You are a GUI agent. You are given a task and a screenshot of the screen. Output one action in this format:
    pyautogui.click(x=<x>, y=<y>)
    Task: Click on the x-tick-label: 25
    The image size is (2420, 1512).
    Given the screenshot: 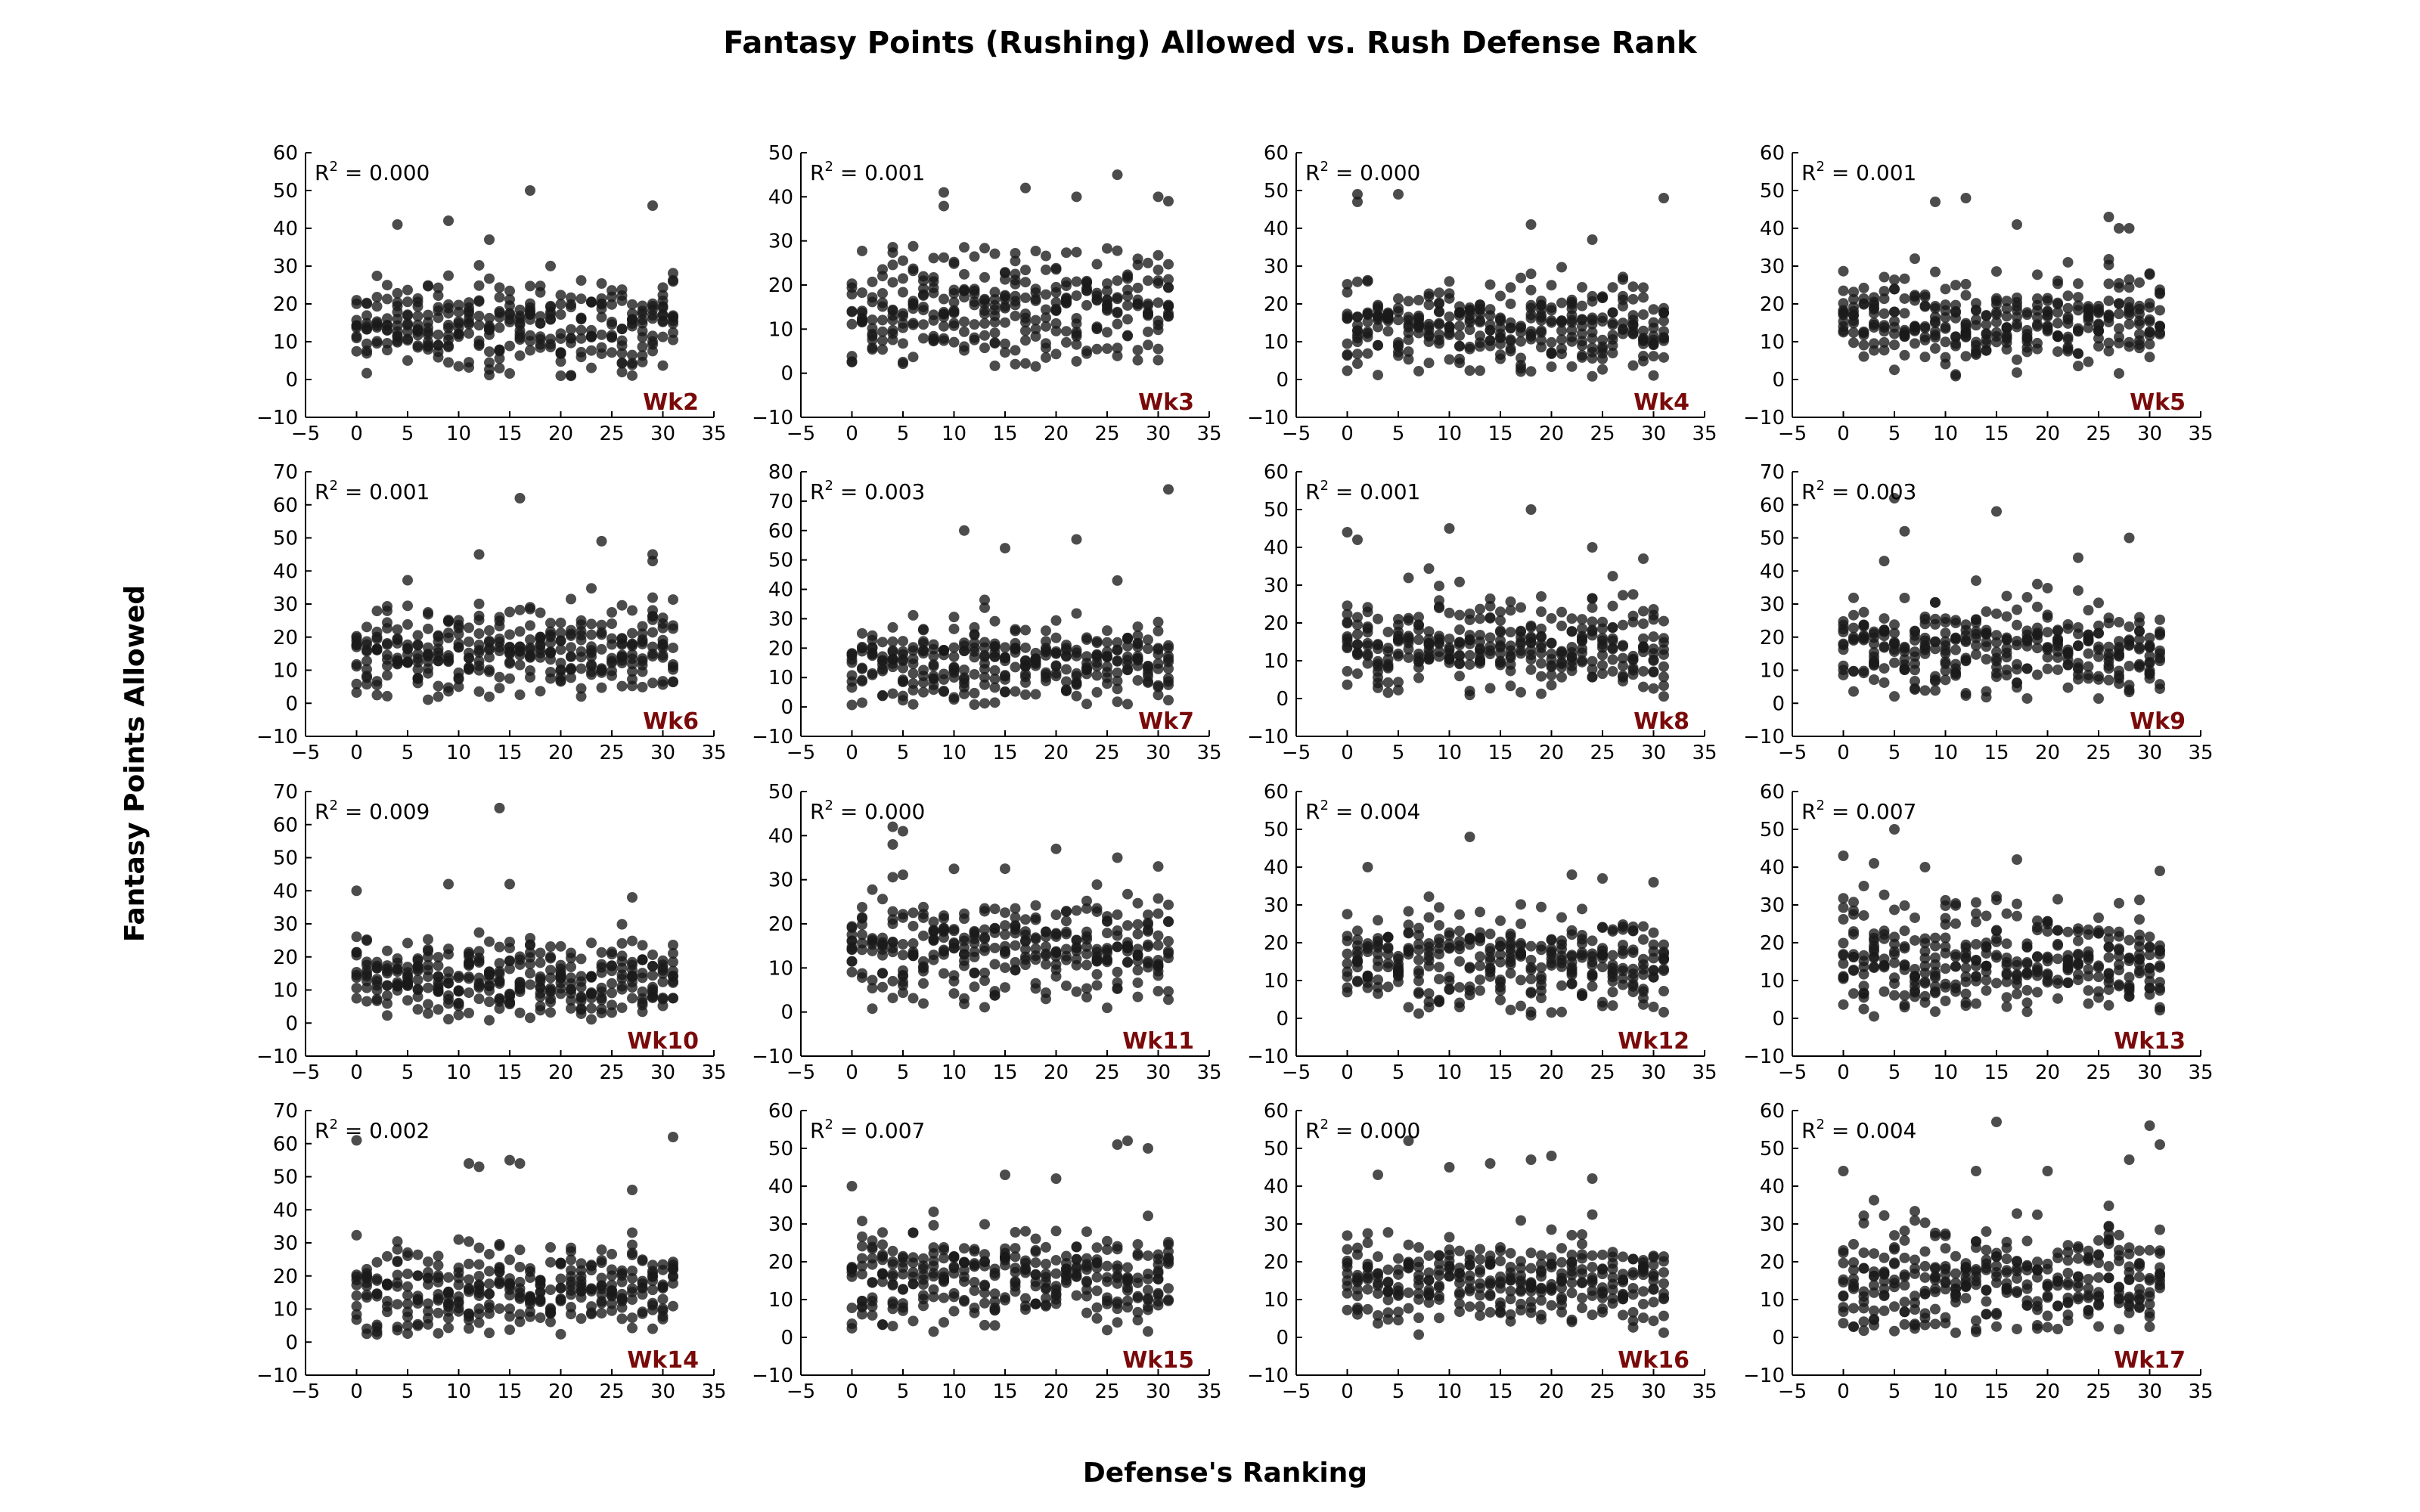 What is the action you would take?
    pyautogui.click(x=611, y=753)
    